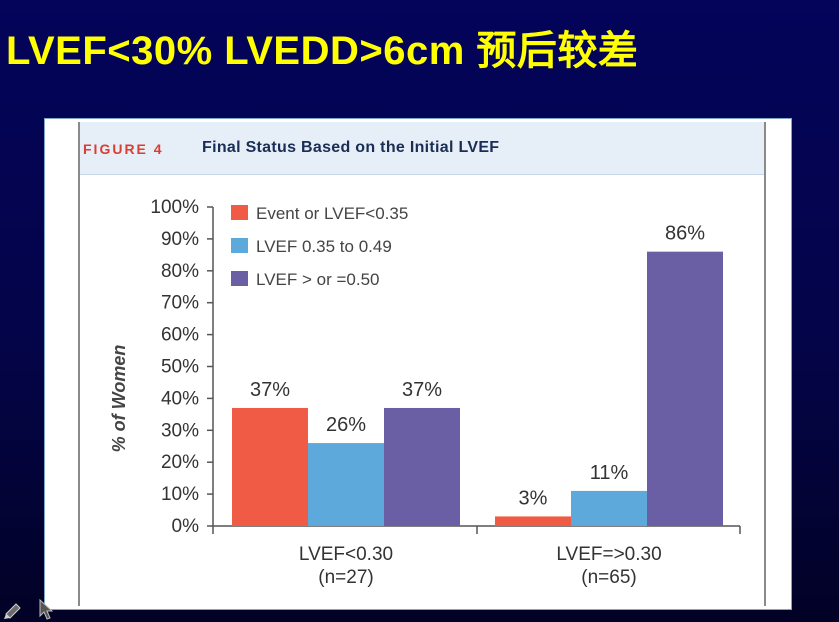 This screenshot has width=839, height=622. What do you see at coordinates (180, 462) in the screenshot?
I see `y-tick-label: 20%` at bounding box center [180, 462].